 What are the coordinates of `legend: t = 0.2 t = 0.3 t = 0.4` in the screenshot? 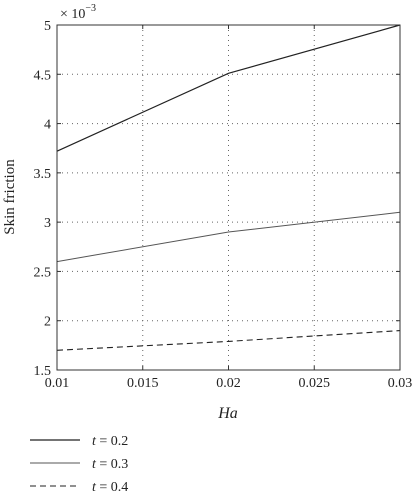 It's located at (79, 464).